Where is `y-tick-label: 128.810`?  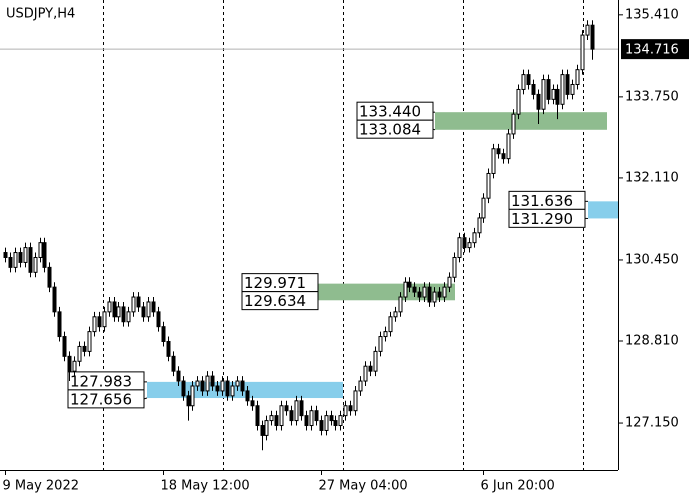
y-tick-label: 128.810 is located at coordinates (652, 341).